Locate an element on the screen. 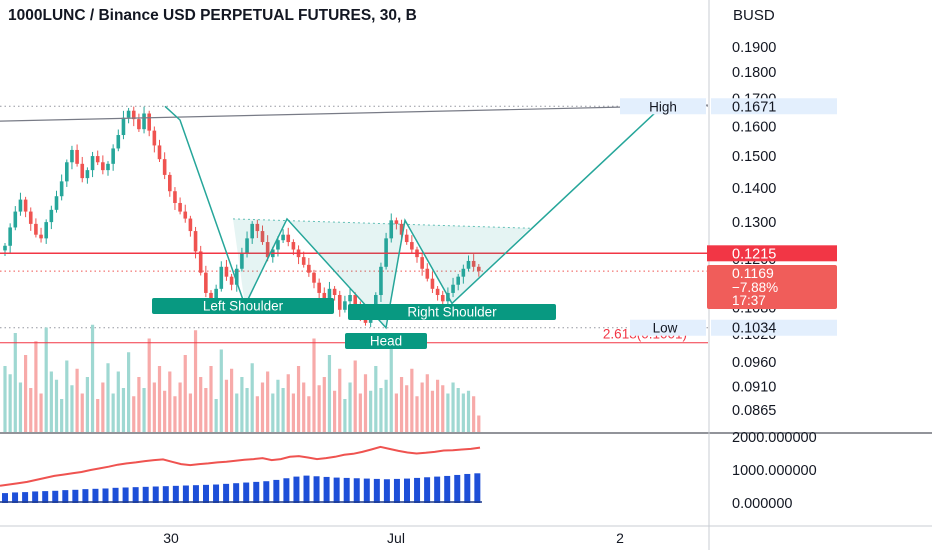  high-value-box is located at coordinates (774, 106).